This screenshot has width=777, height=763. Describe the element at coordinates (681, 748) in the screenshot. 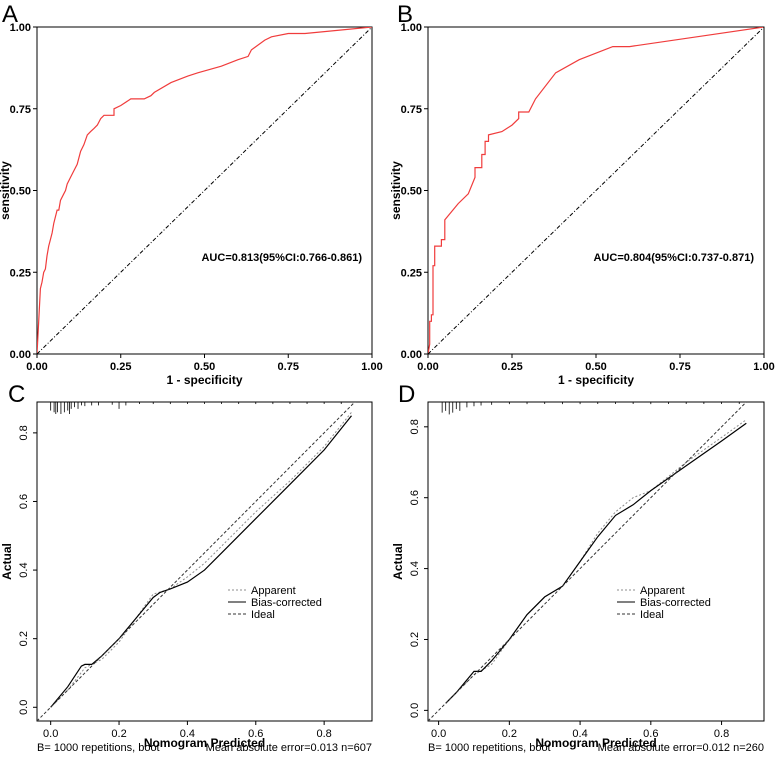

I see `footer-right: Mean absolute error=0.012 n=260` at that location.